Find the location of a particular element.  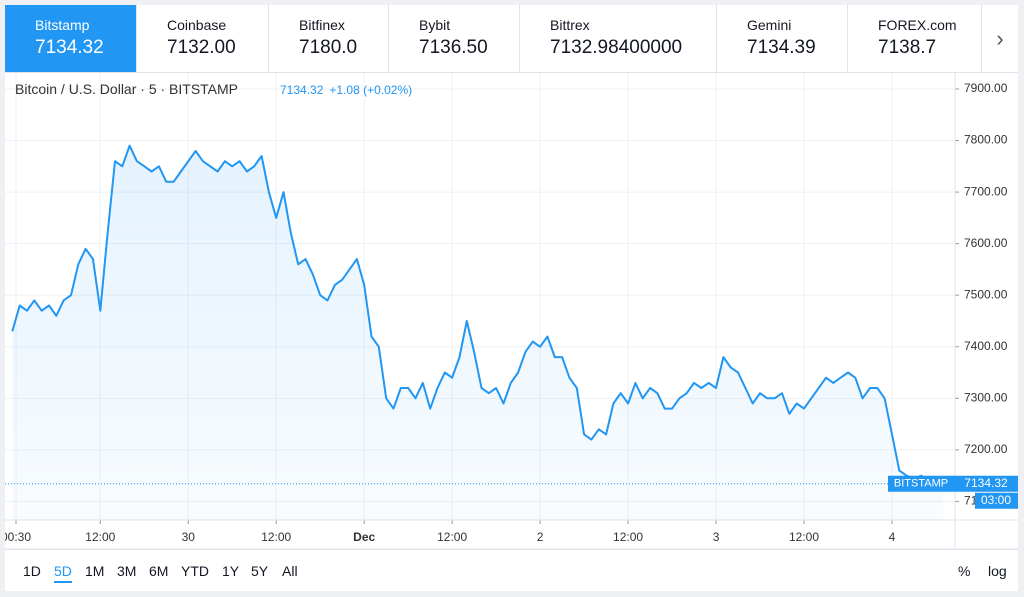

x-tick-label: 30 is located at coordinates (189, 537).